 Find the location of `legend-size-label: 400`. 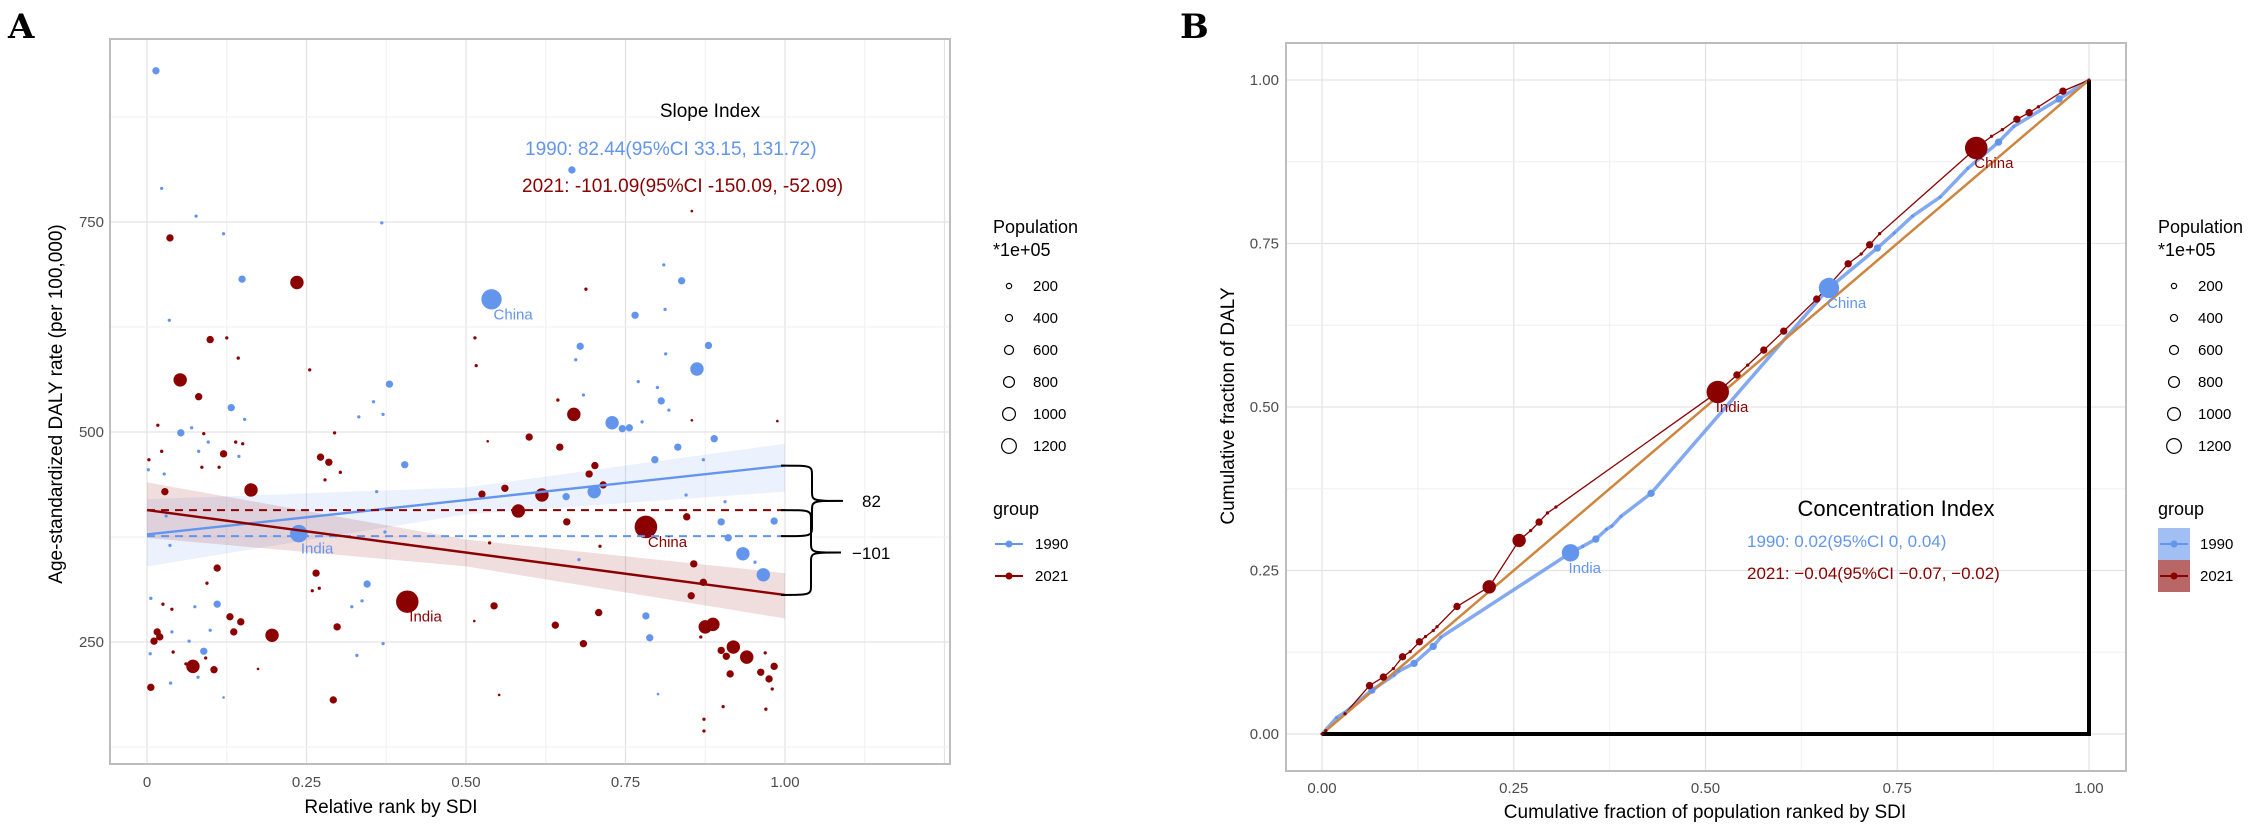

legend-size-label: 400 is located at coordinates (1045, 318).